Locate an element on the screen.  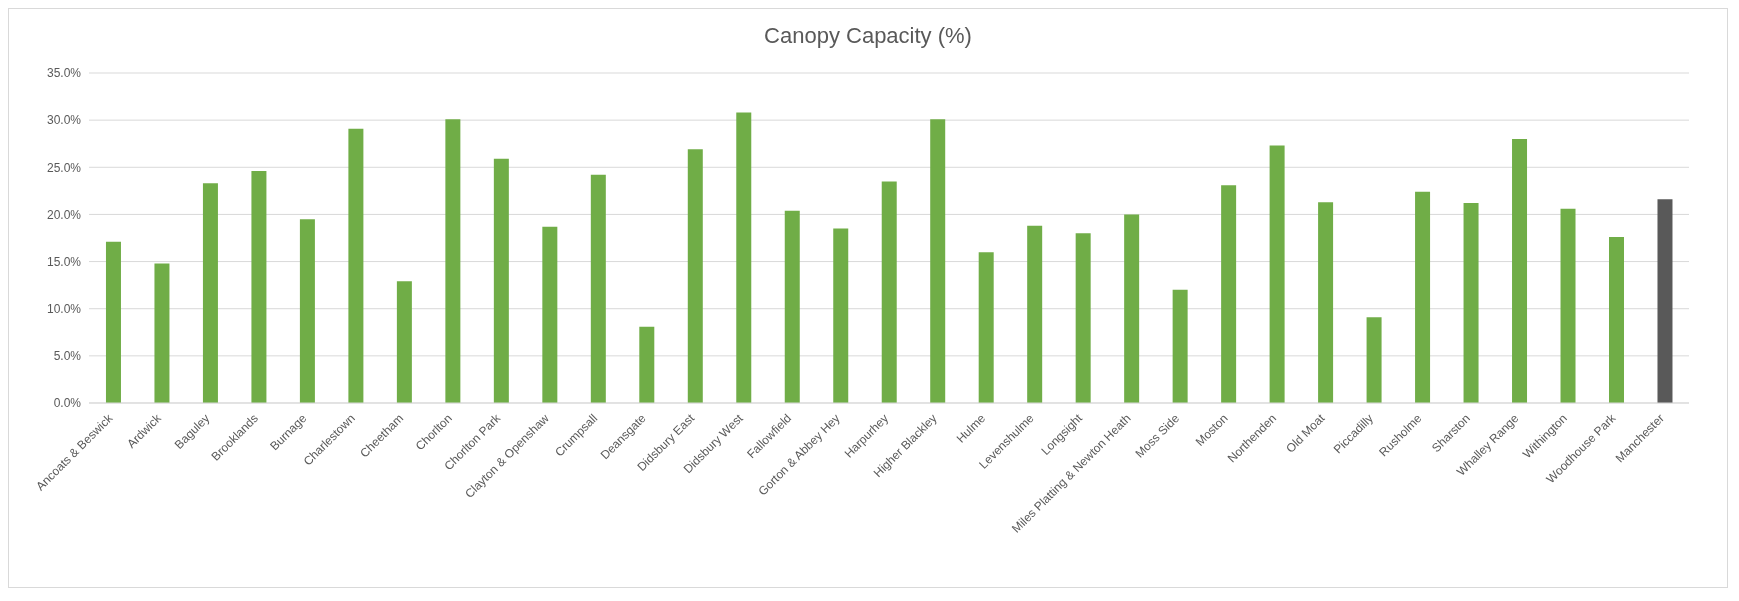
y-tick-label: 35.0% is located at coordinates (64, 73).